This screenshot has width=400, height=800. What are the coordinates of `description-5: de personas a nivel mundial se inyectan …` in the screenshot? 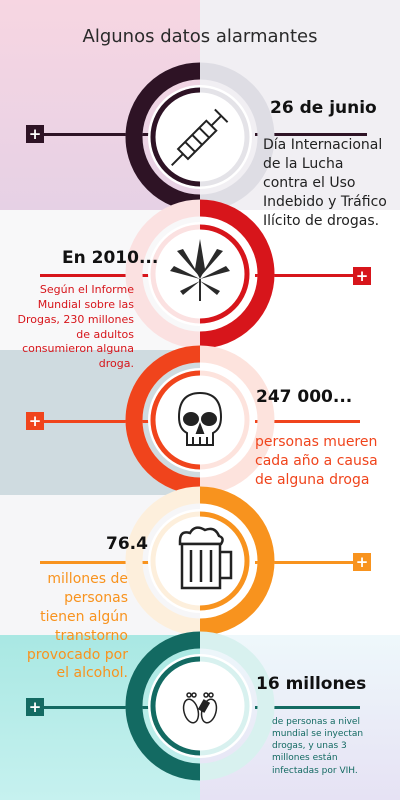 It's located at (318, 746).